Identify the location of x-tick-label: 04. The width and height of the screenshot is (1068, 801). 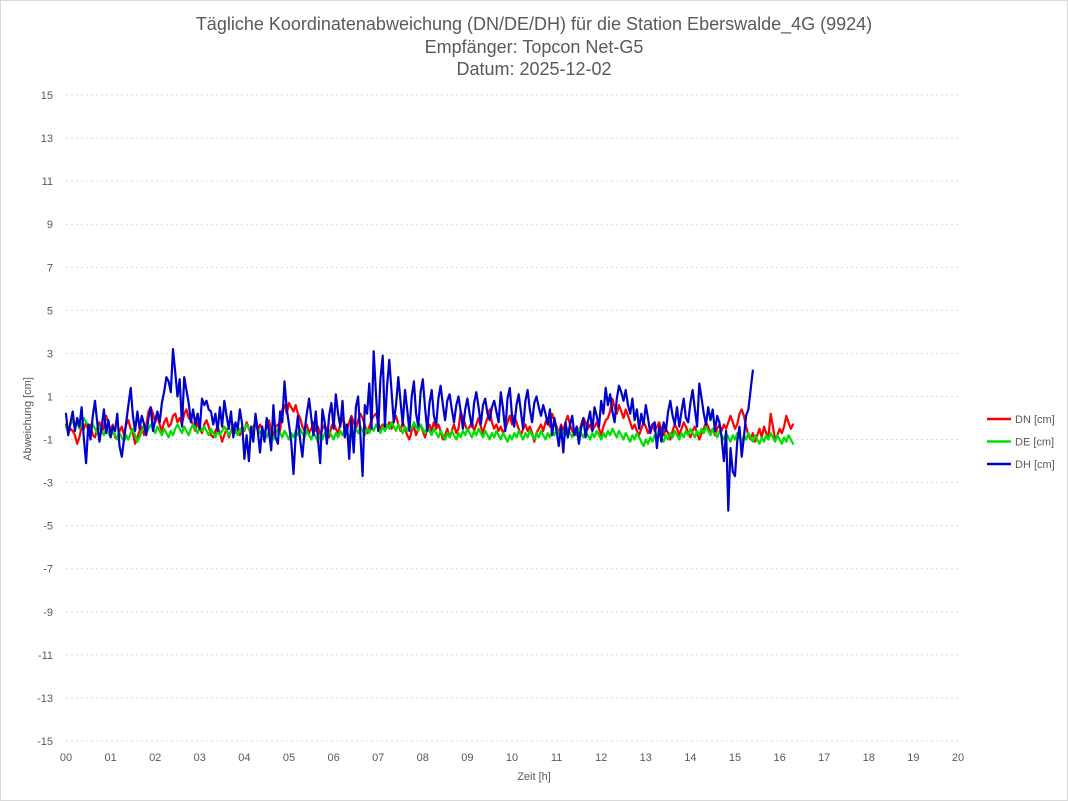
(244, 758).